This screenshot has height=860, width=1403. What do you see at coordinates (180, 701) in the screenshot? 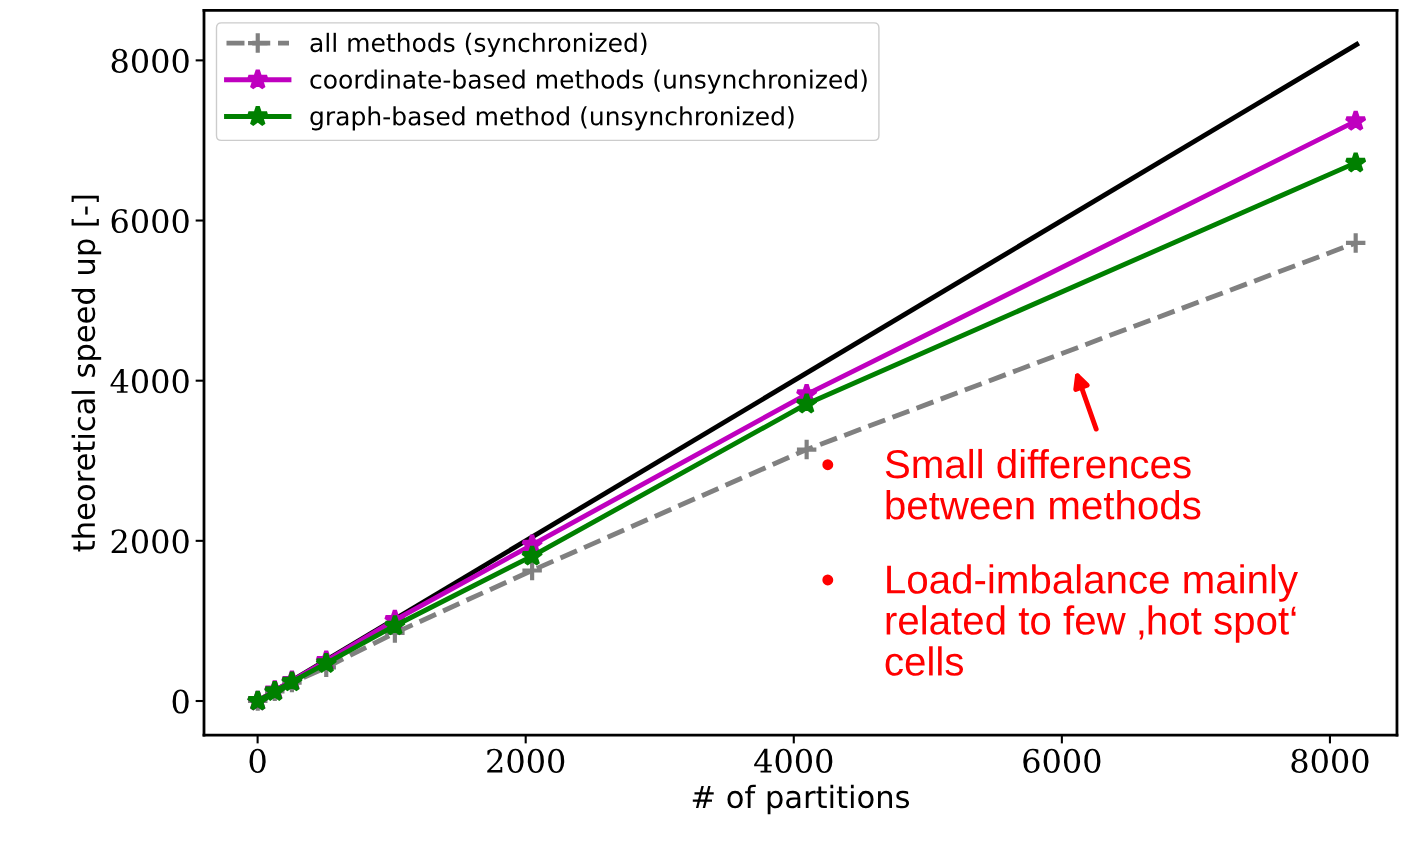
I see `y-tick-label: 0` at bounding box center [180, 701].